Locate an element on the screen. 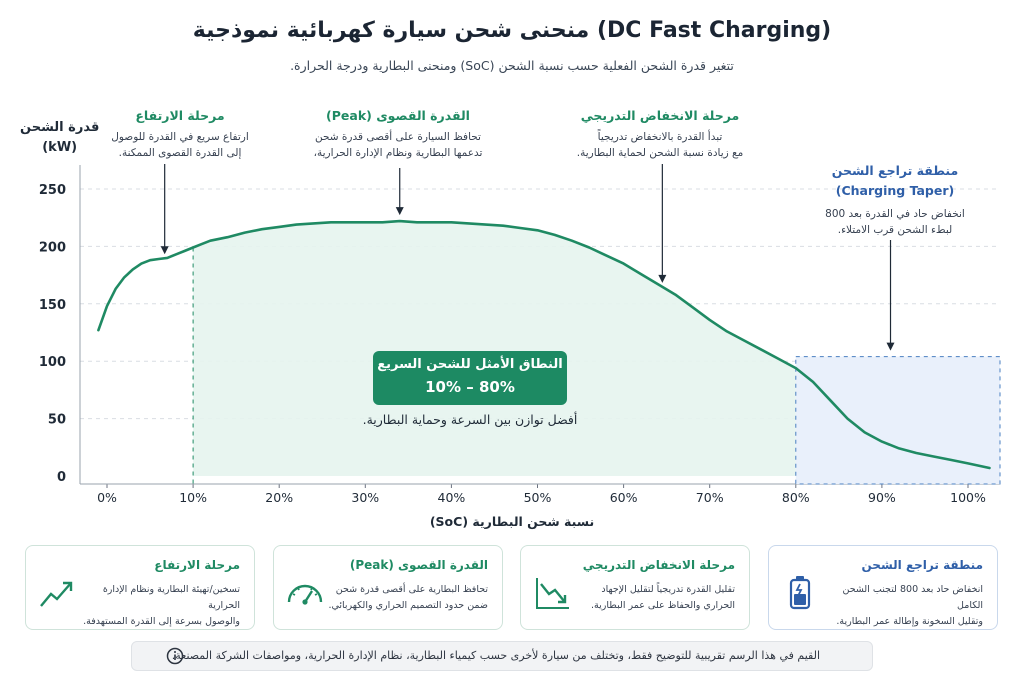 This screenshot has height=683, width=1024. x-tick-label: 20% is located at coordinates (279, 497).